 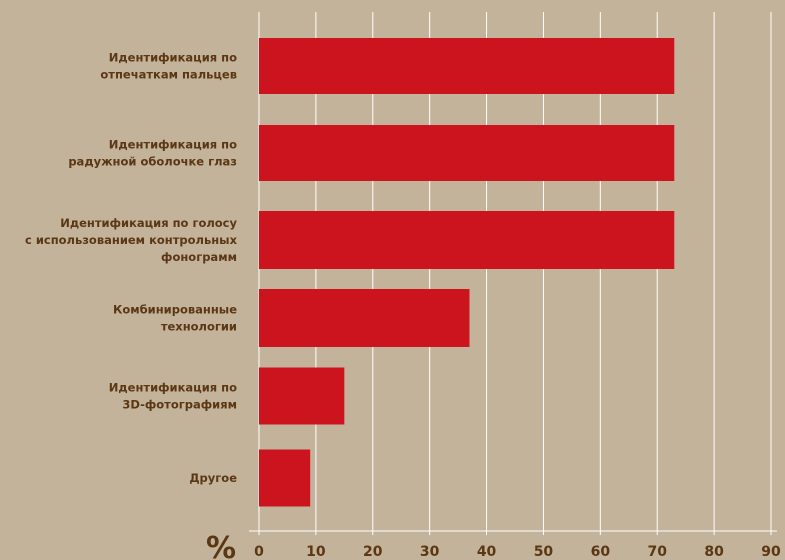 I want to click on category-label-line: Комбинированные, so click(x=175, y=310).